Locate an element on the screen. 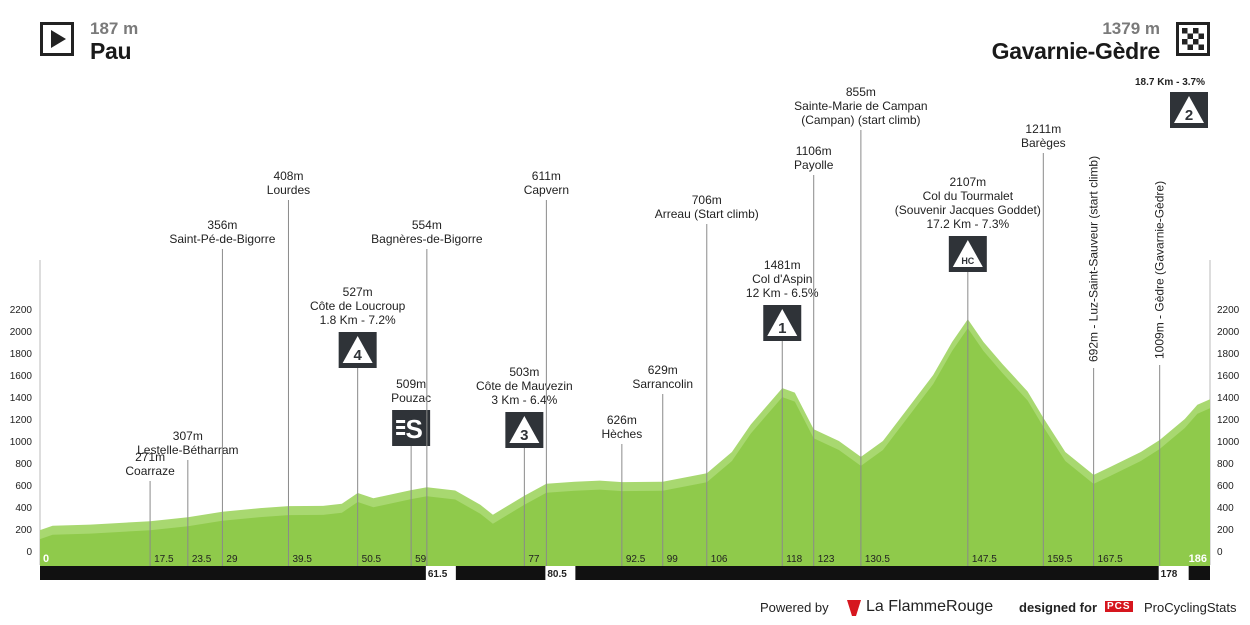  y-tick-label-left: 1200 is located at coordinates (21, 420).